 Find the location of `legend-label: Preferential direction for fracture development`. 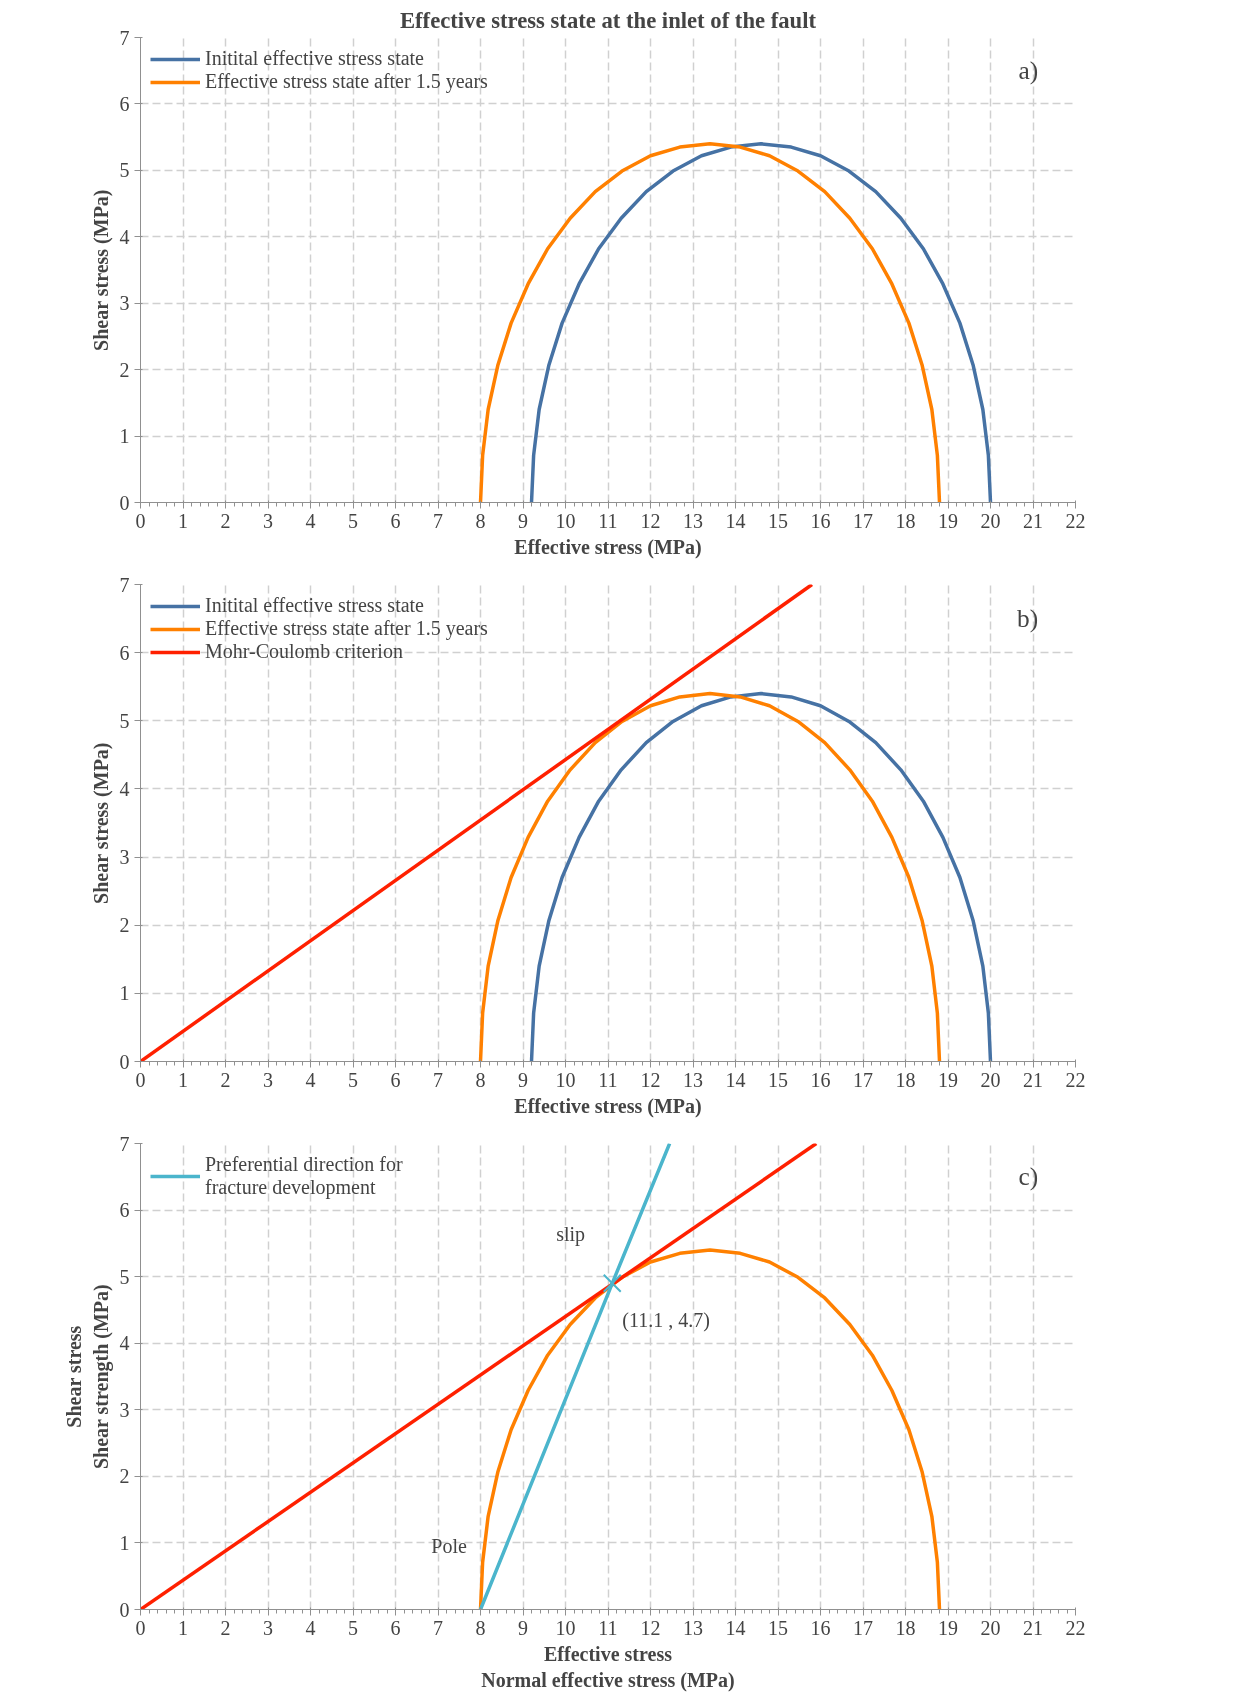

legend-label: Preferential direction for fracture development is located at coordinates (304, 1176).